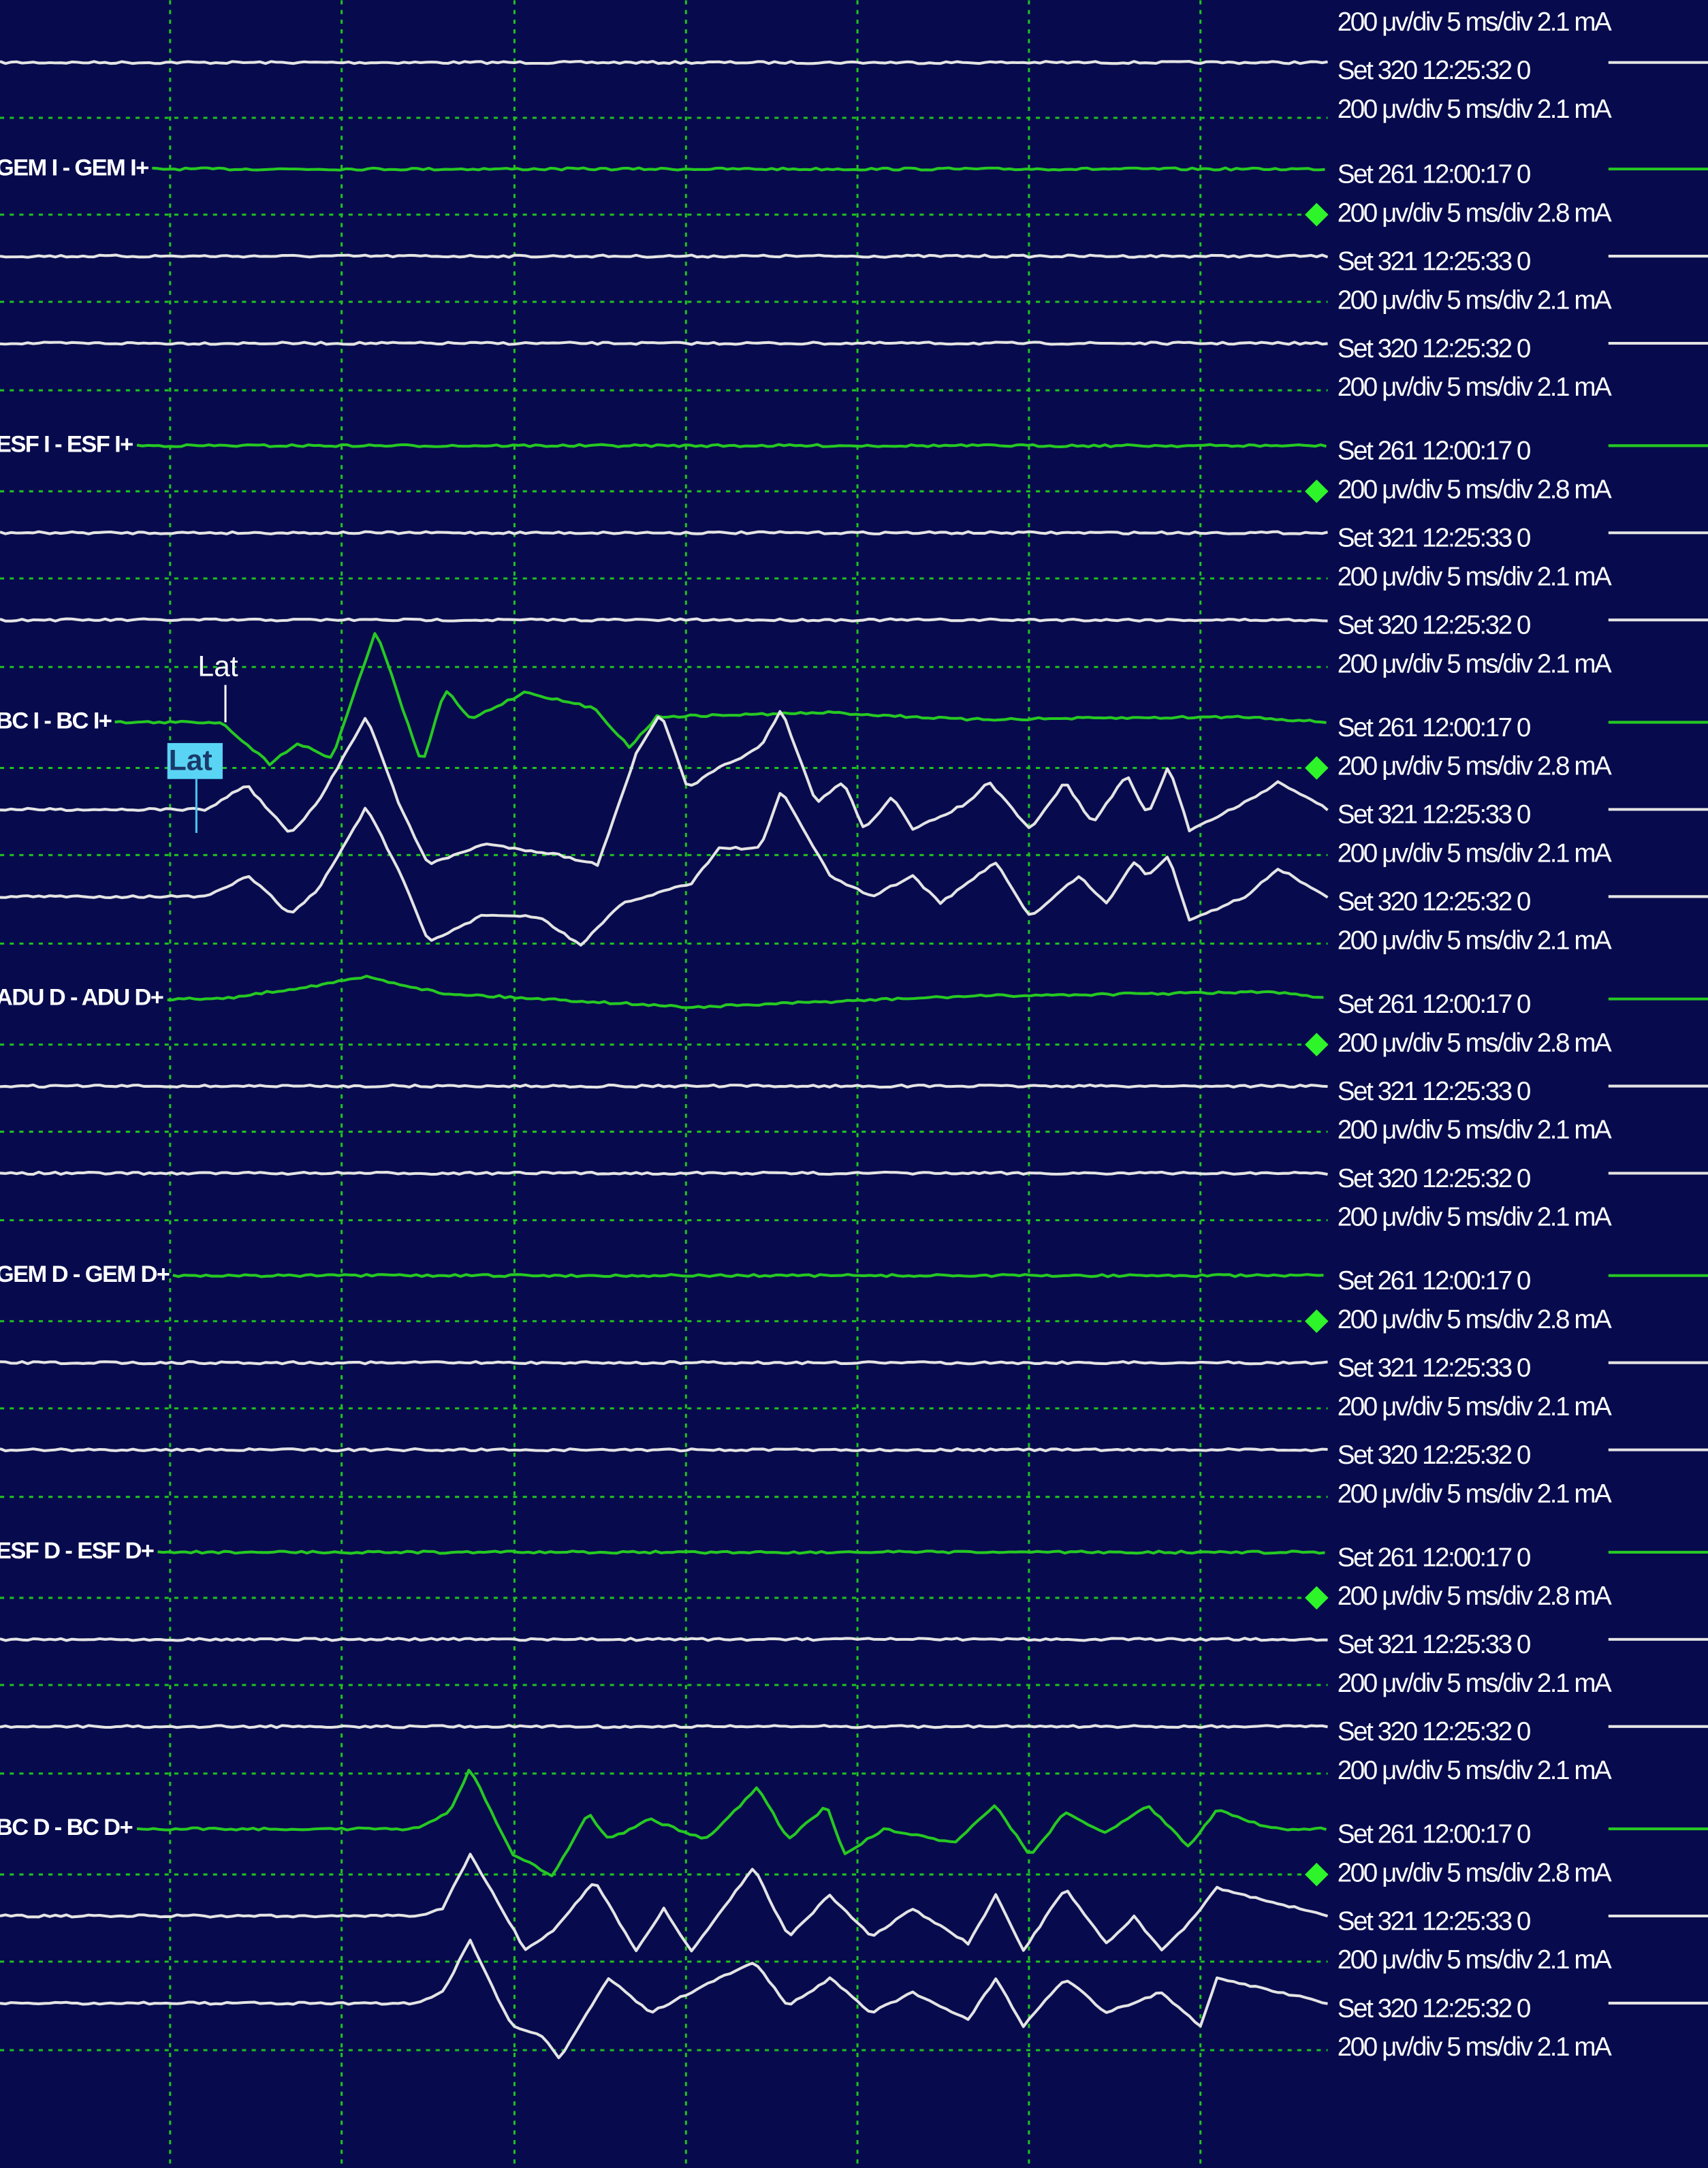 The image size is (1708, 2168). Describe the element at coordinates (82, 998) in the screenshot. I see `channel-label: ADU D - ADU D+` at that location.